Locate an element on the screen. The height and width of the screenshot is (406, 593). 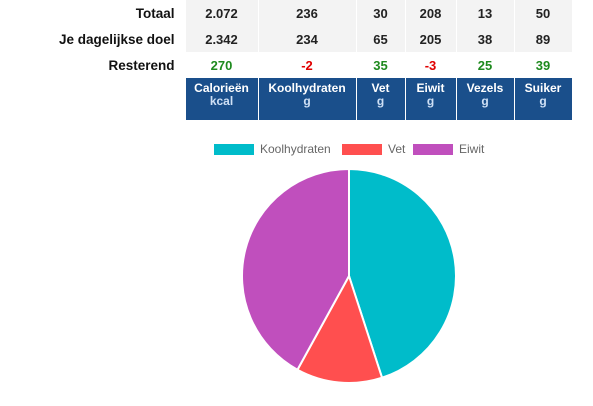
legend-item-eiwit: Eiwit is located at coordinates (448, 149).